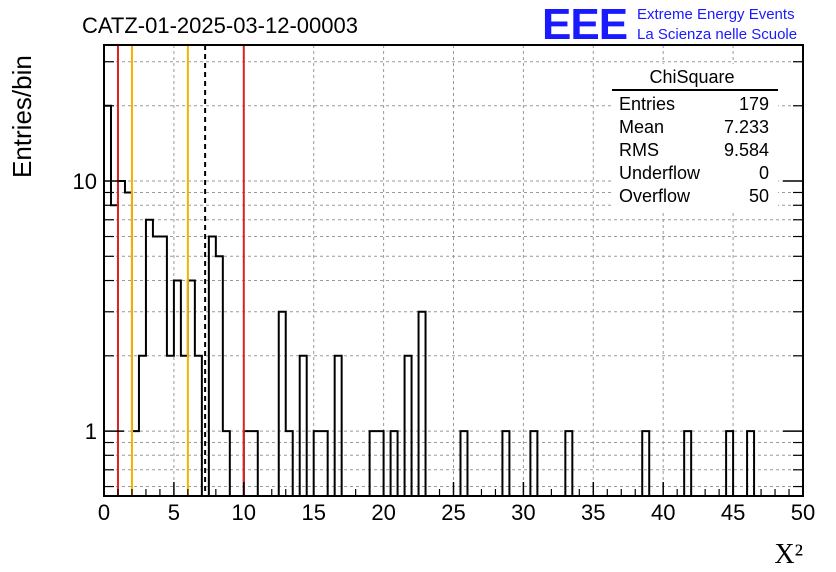  Describe the element at coordinates (180, 270) in the screenshot. I see `reference-lines-layer` at that location.